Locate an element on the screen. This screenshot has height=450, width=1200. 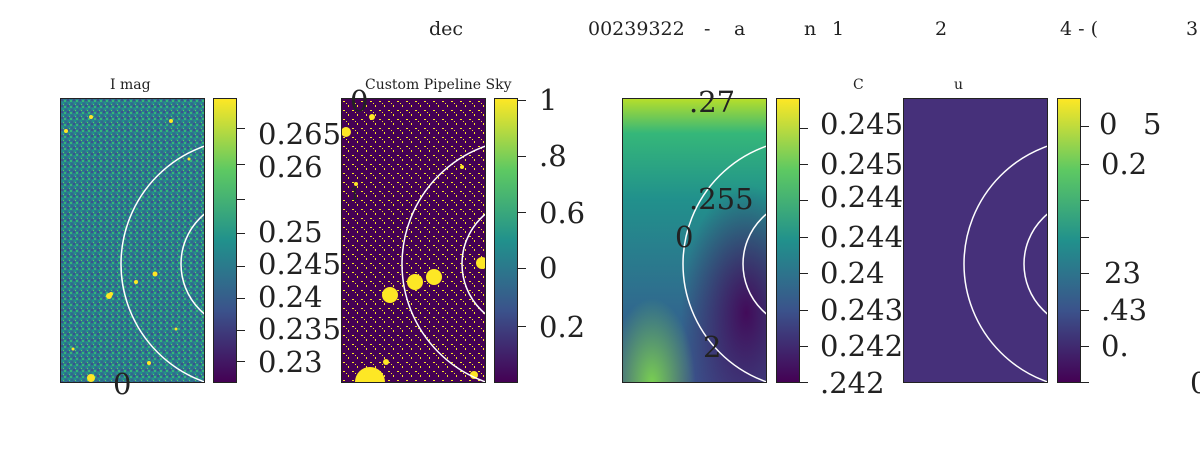
panel-3-cbar-tick-6: 0.243 is located at coordinates (862, 310).